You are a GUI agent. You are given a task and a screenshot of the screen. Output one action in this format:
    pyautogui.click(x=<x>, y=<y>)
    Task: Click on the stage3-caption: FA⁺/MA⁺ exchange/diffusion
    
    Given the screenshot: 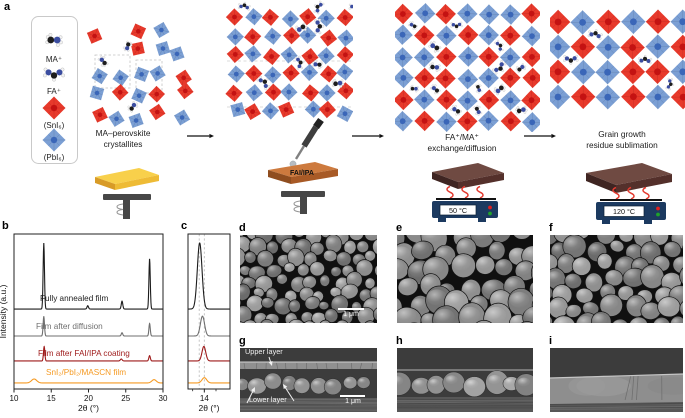 What is the action you would take?
    pyautogui.click(x=462, y=143)
    